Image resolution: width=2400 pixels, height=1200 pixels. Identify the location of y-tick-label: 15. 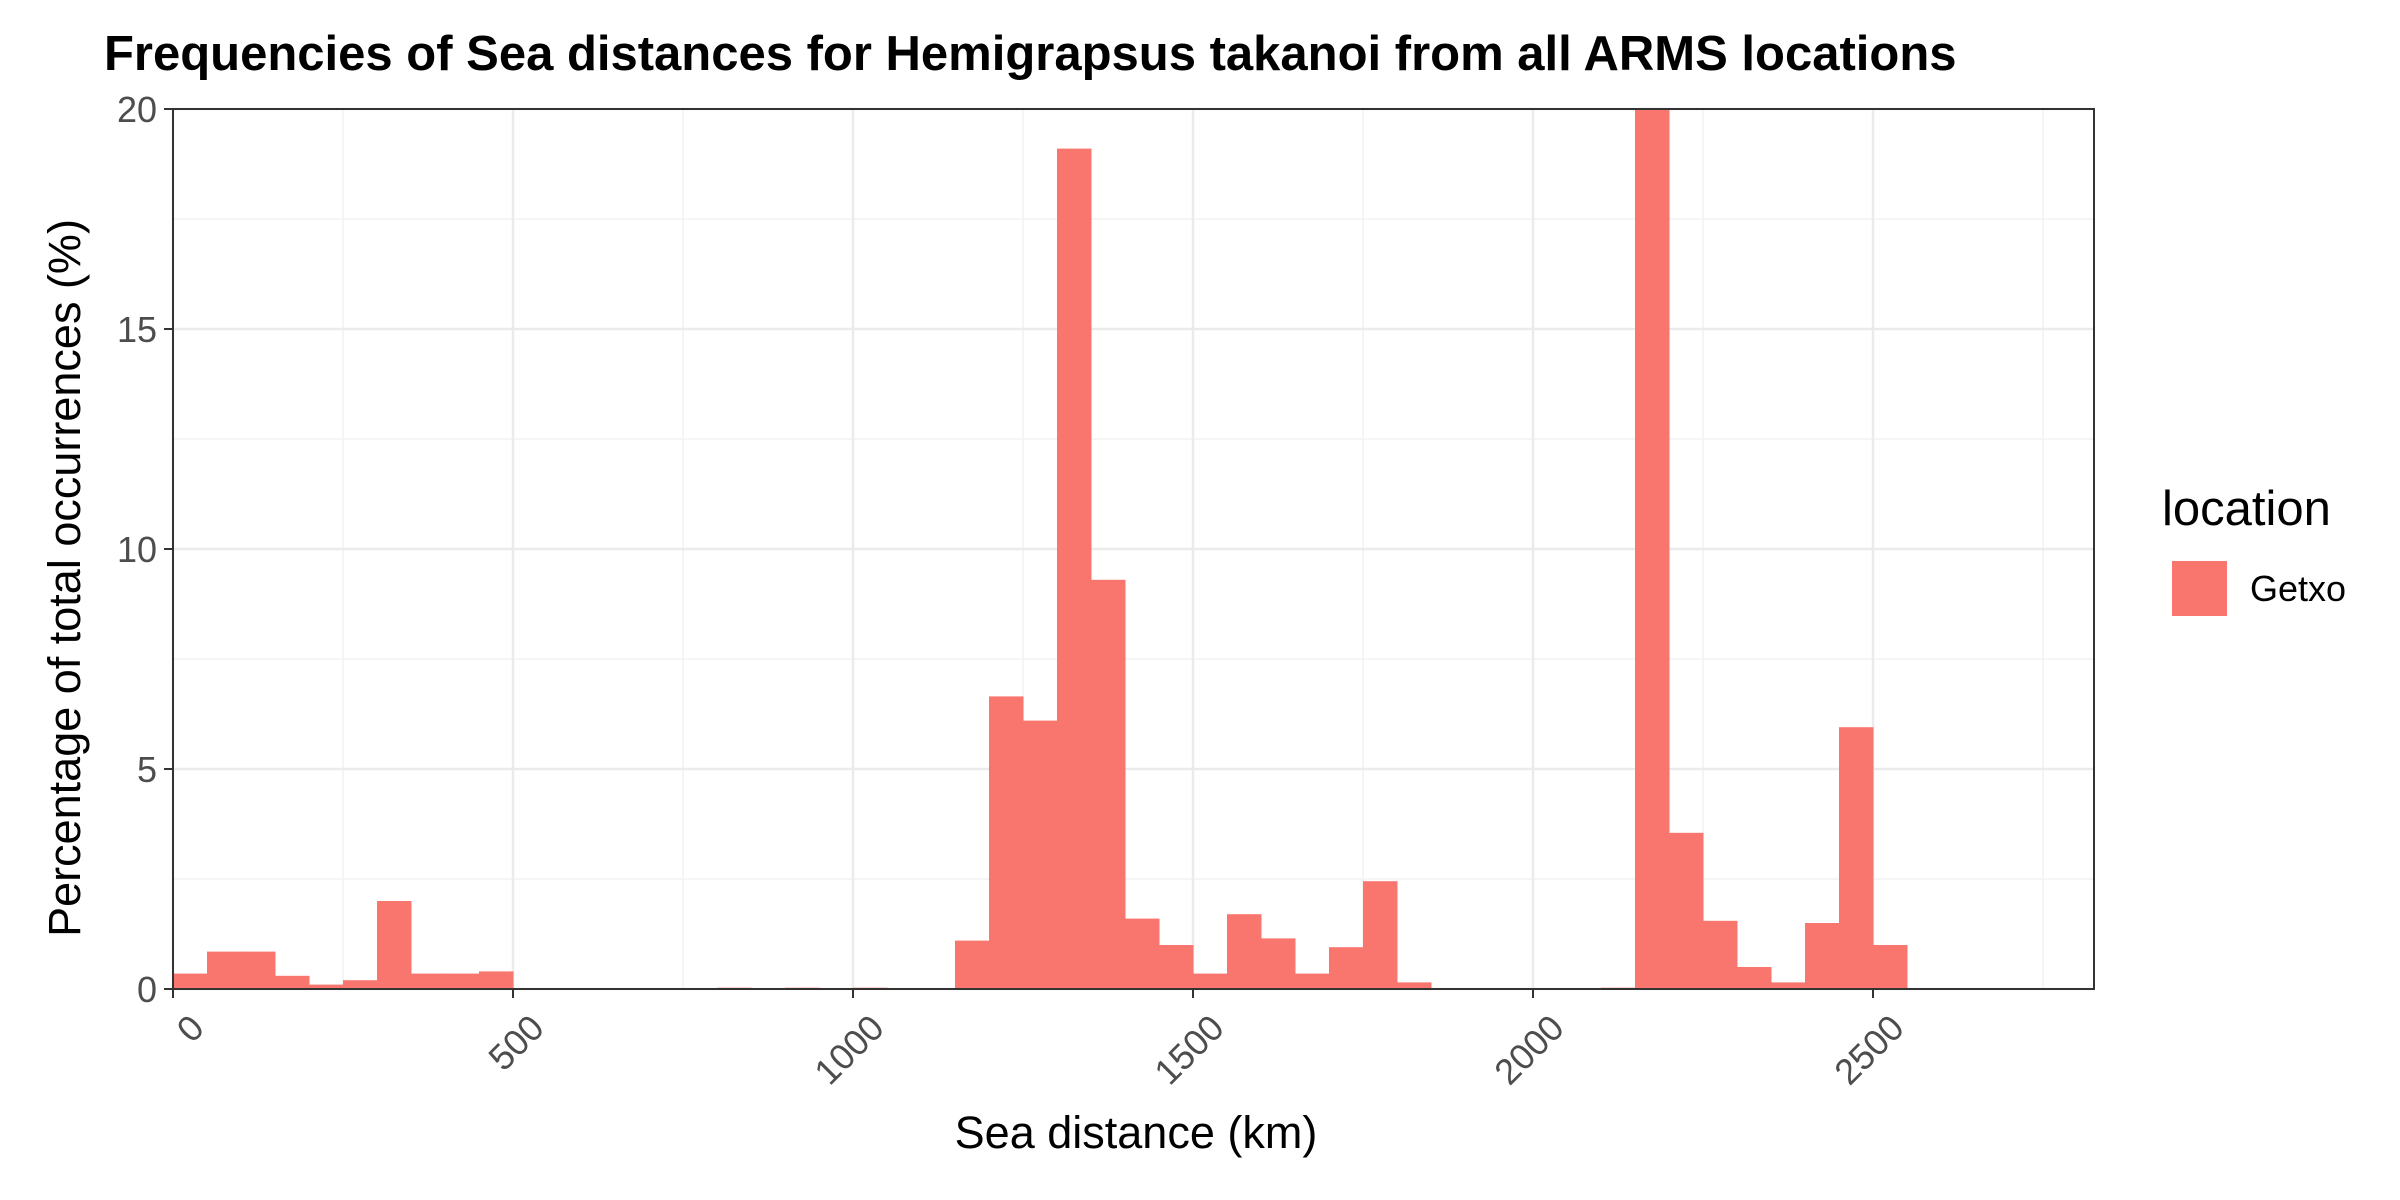
(137, 329).